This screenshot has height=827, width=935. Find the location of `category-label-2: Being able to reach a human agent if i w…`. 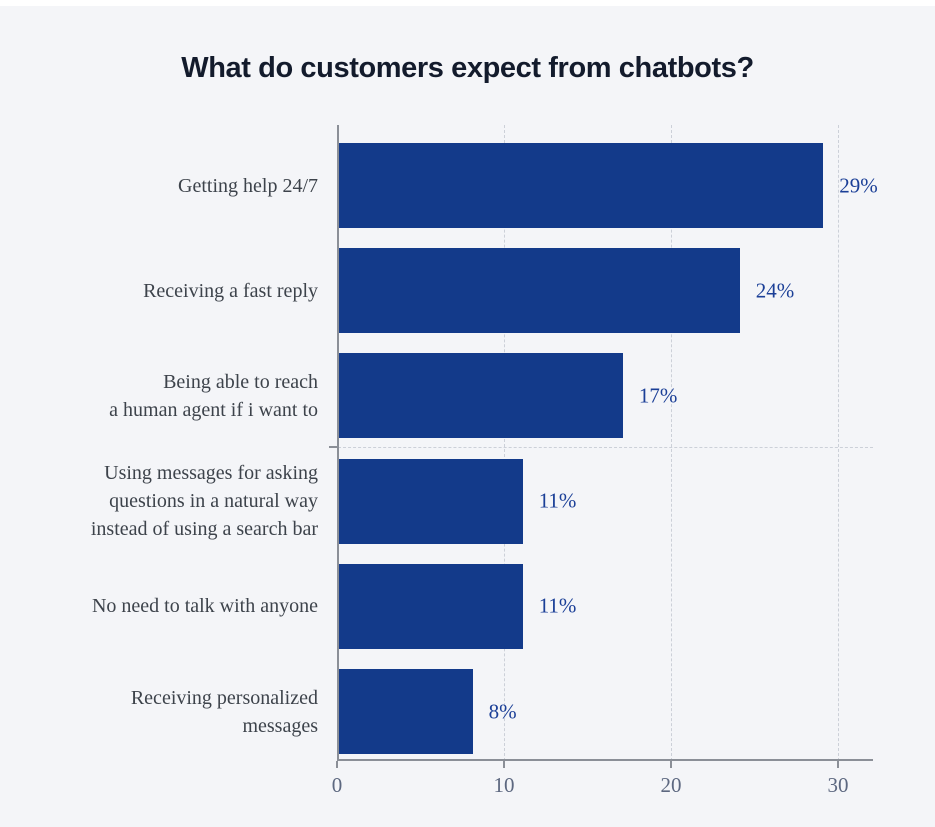

category-label-2: Being able to reach a human agent if i w… is located at coordinates (213, 395).